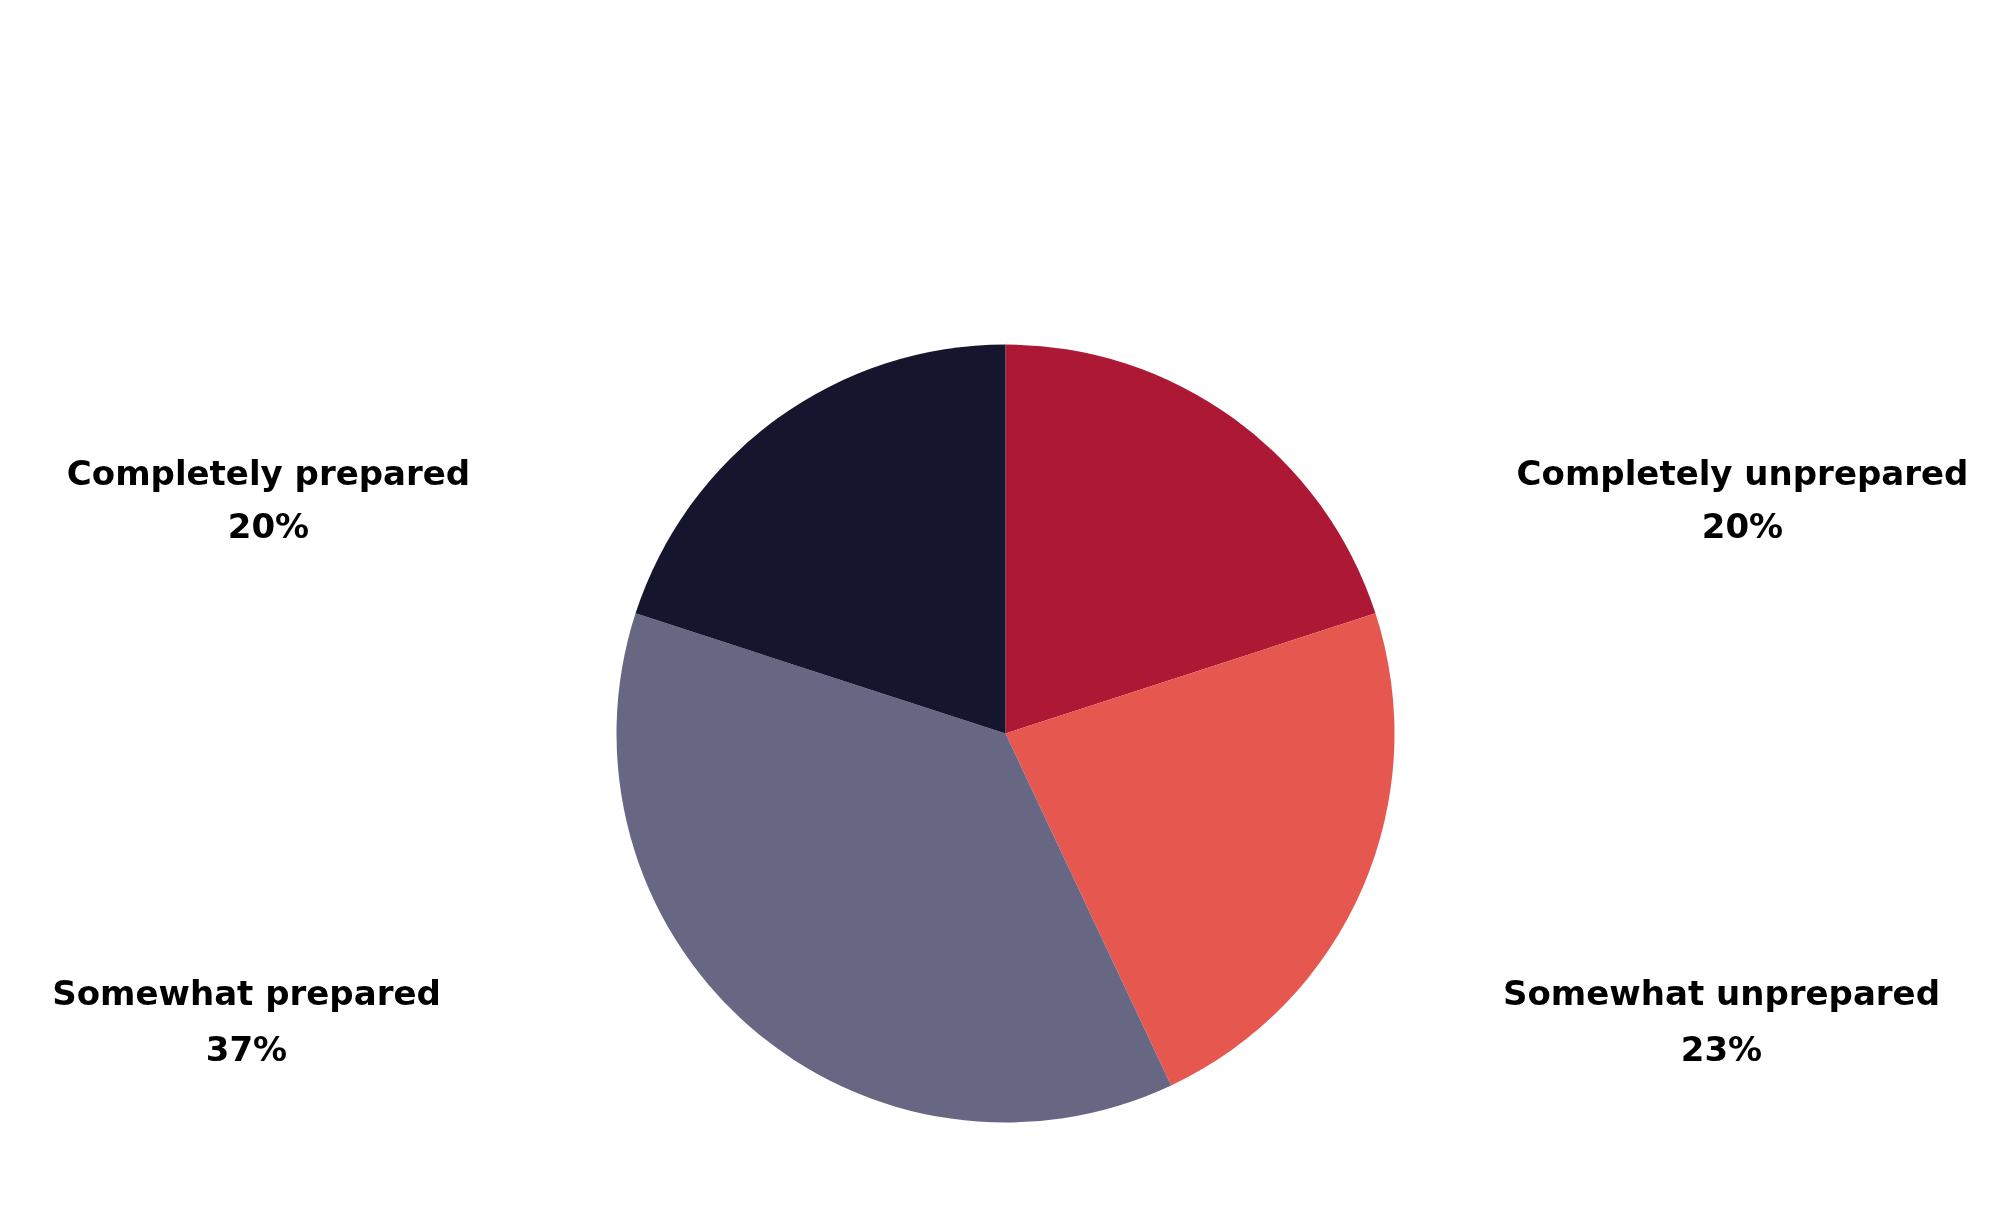  I want to click on slice-label: Completely prepared, so click(268, 472).